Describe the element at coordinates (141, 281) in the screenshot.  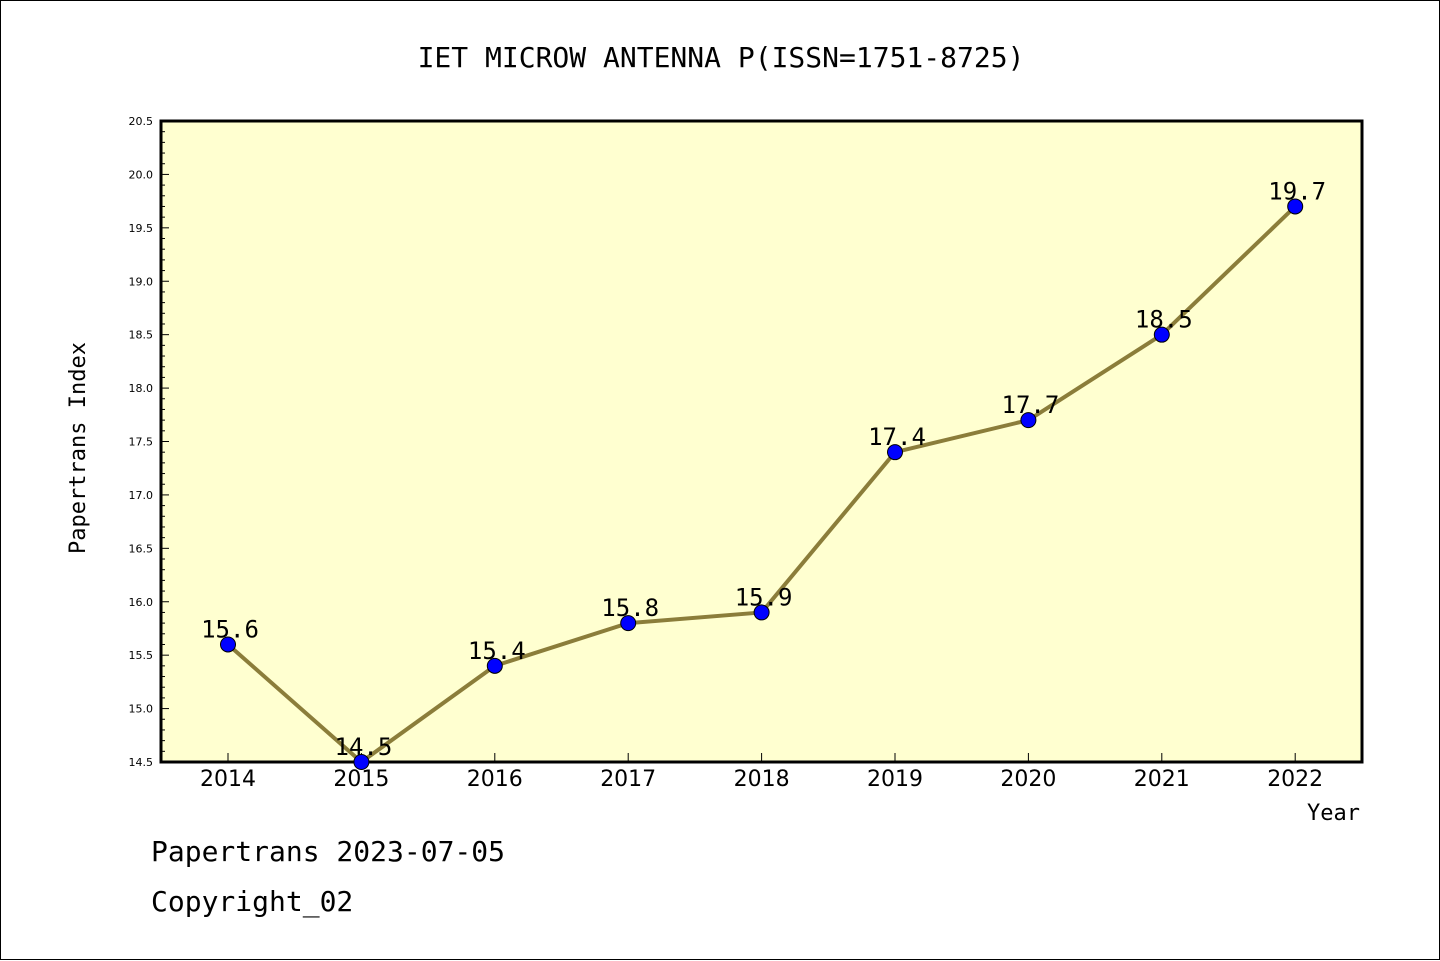
I see `y-tick-label: 19.0` at that location.